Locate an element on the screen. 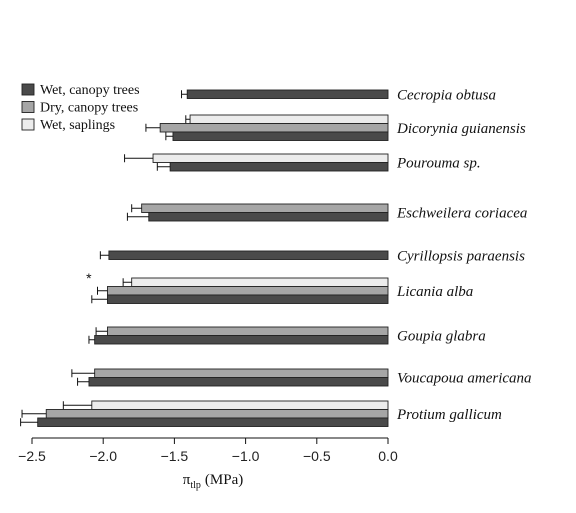 This screenshot has height=513, width=576. legend-label: Wet, canopy trees is located at coordinates (90, 90).